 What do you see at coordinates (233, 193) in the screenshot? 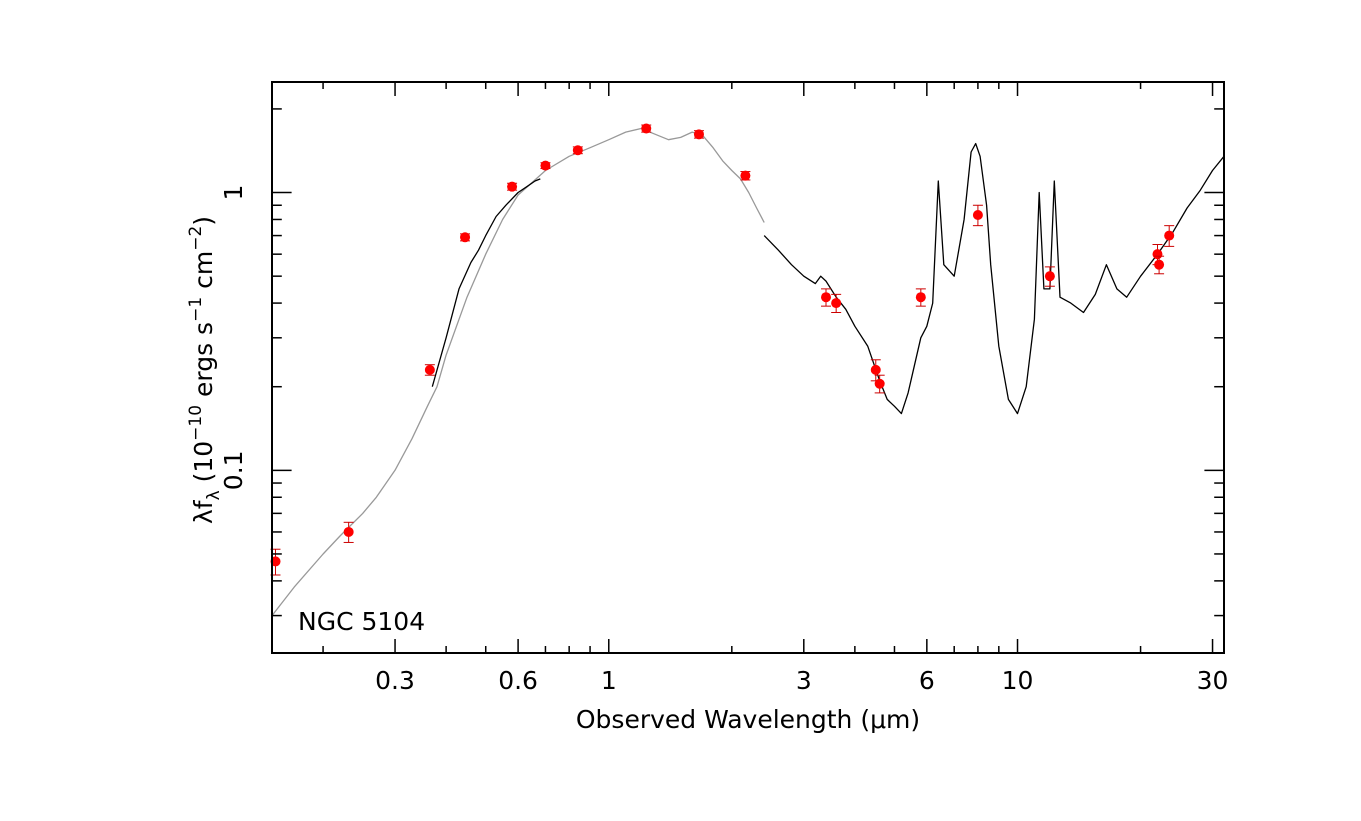
I see `y-tick-label: 1` at bounding box center [233, 193].